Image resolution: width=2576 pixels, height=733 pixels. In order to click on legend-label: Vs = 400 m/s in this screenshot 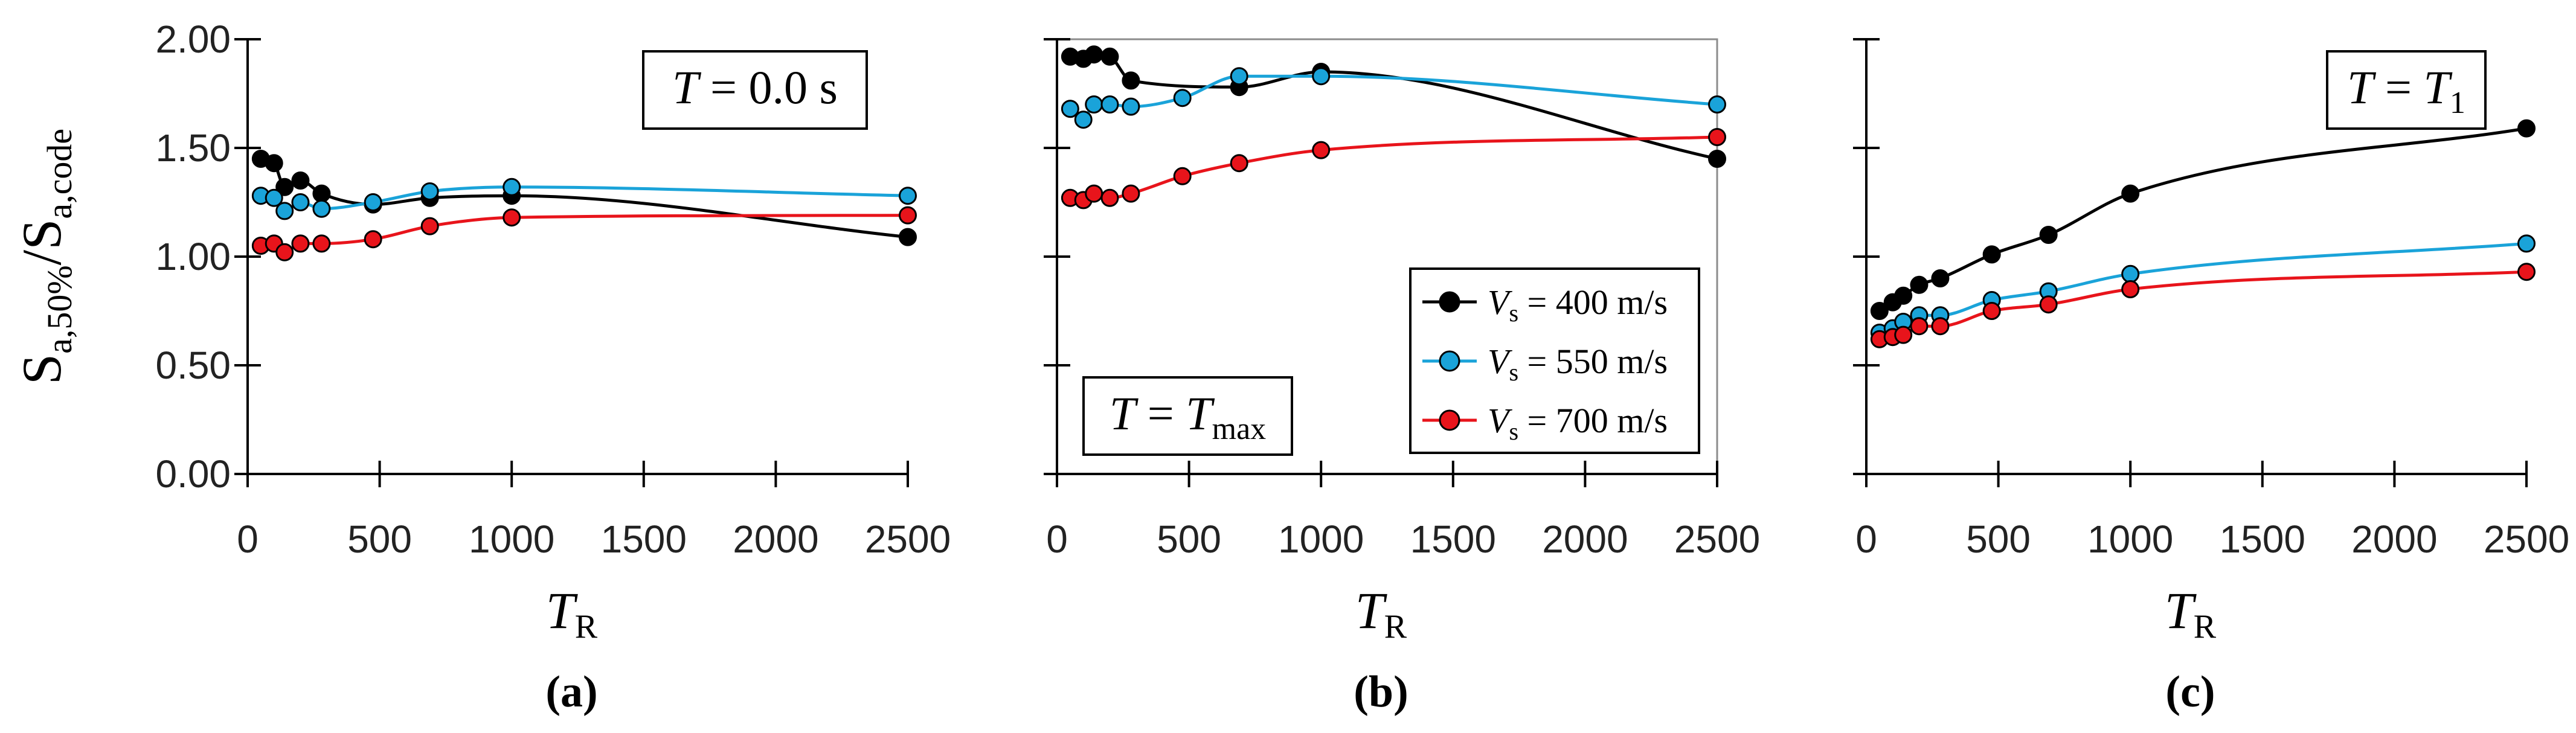, I will do `click(1578, 305)`.